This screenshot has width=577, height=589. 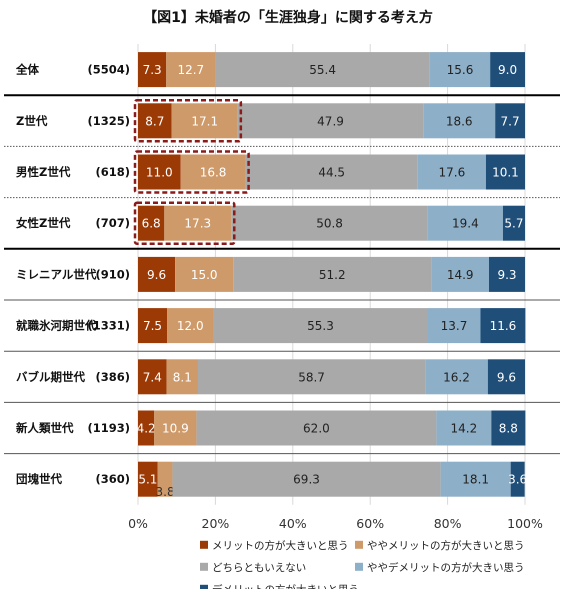 What do you see at coordinates (525, 523) in the screenshot?
I see `x-tick-label: 100%` at bounding box center [525, 523].